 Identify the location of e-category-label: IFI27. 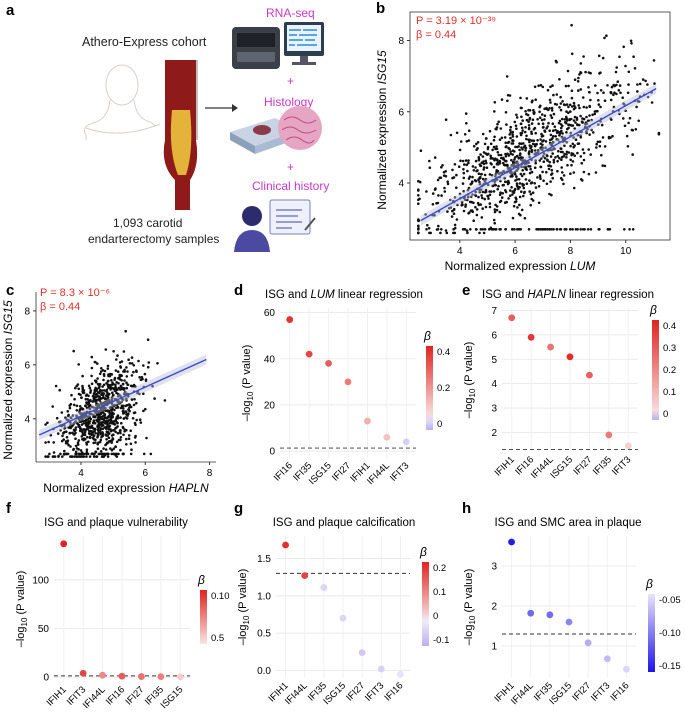
(582, 465).